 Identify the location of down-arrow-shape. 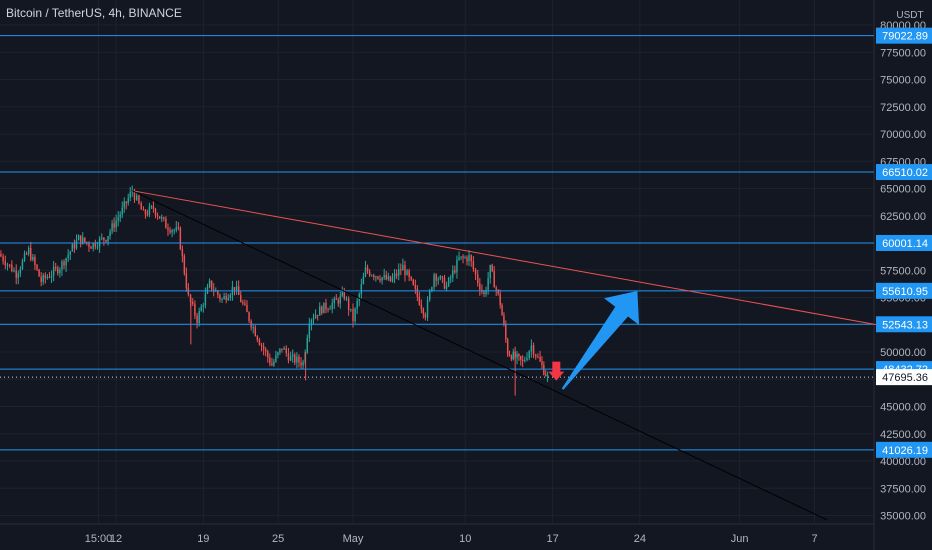
(556, 371).